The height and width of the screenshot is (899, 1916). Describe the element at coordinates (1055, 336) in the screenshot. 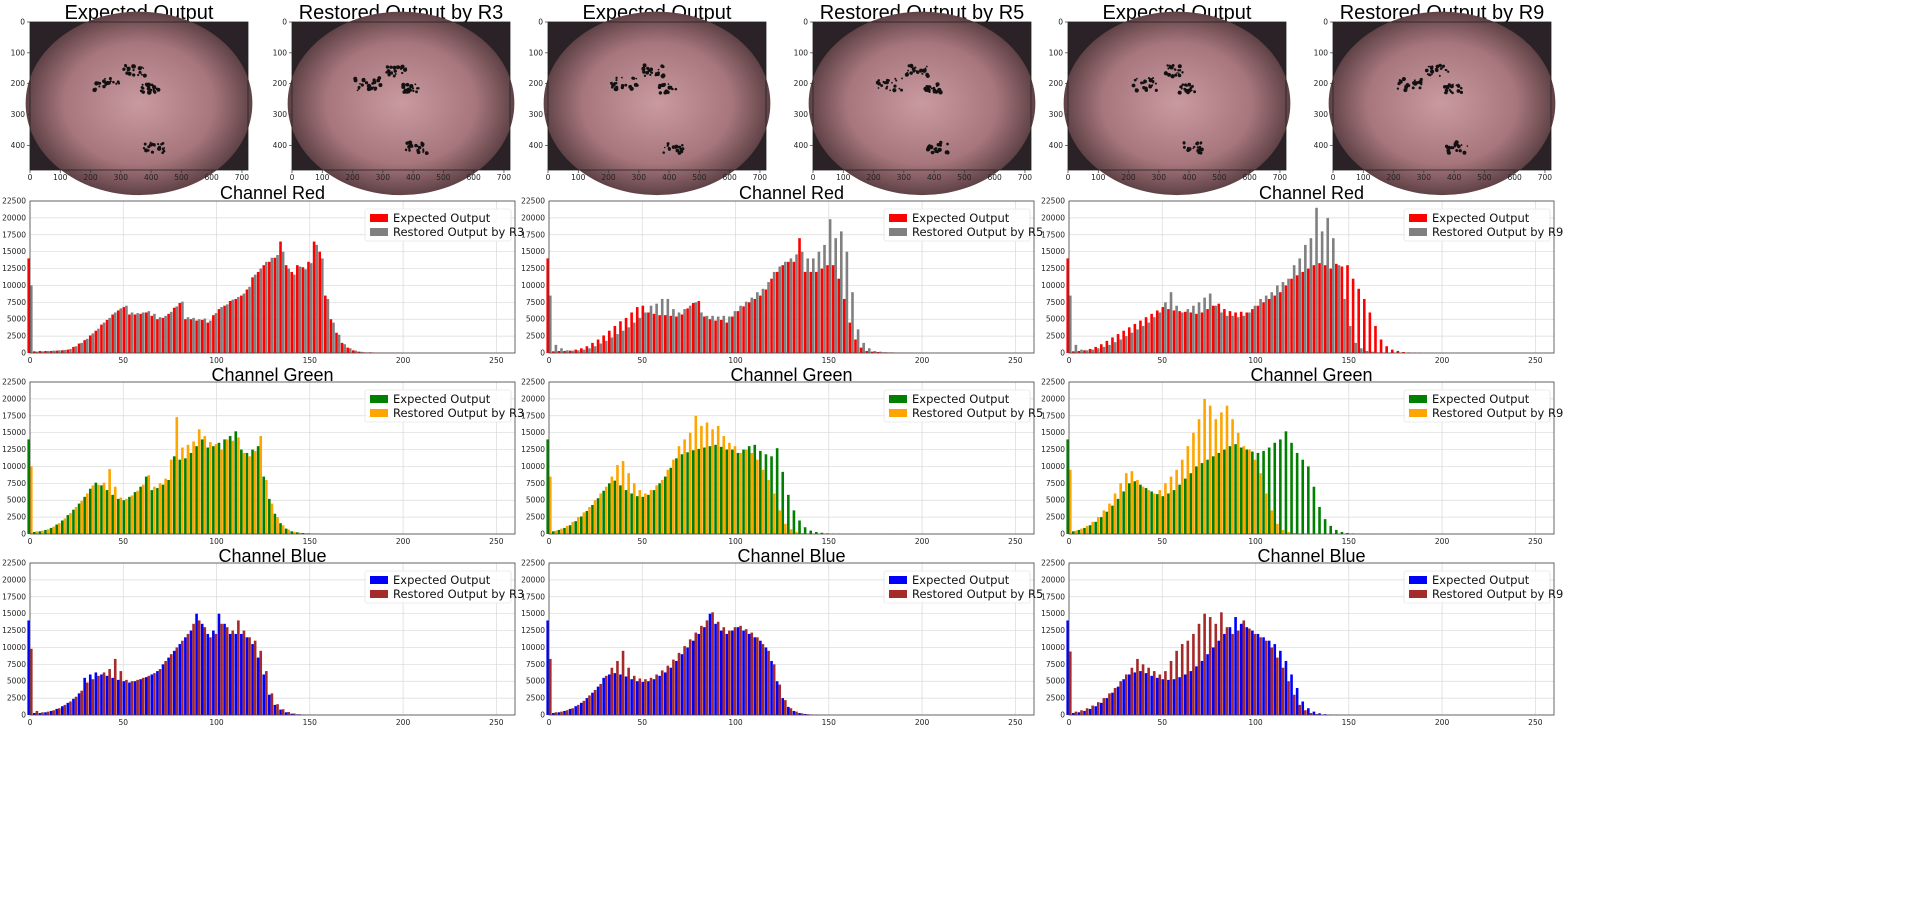

I see `y-tick-label: 2500` at that location.